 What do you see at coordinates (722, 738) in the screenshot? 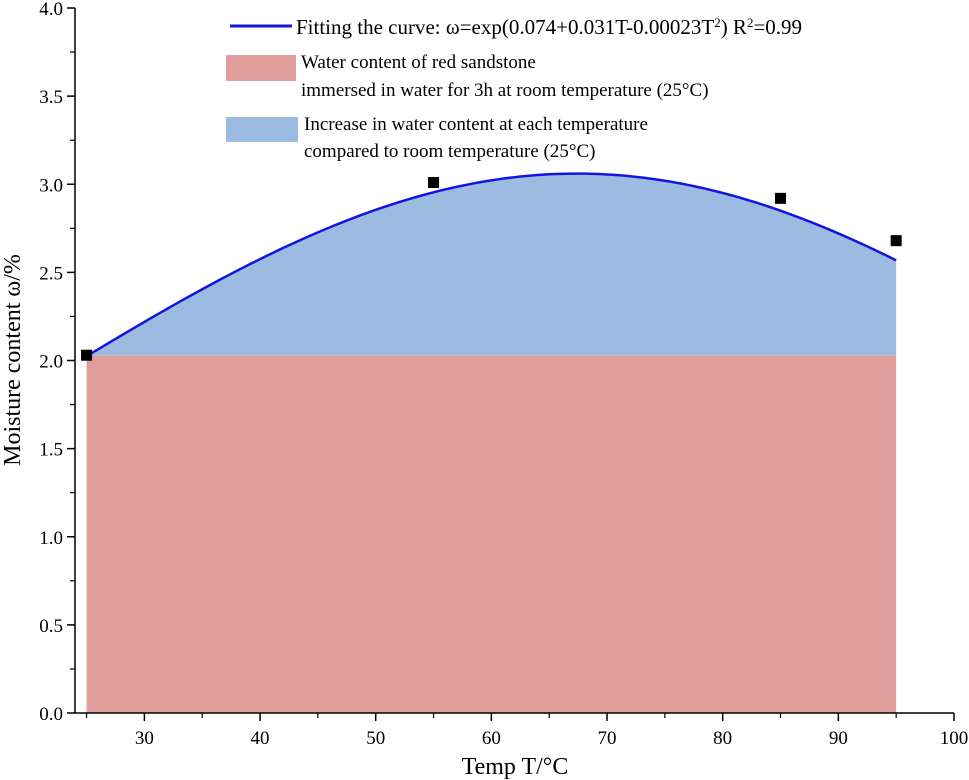
I see `x-tick-label: 80` at bounding box center [722, 738].